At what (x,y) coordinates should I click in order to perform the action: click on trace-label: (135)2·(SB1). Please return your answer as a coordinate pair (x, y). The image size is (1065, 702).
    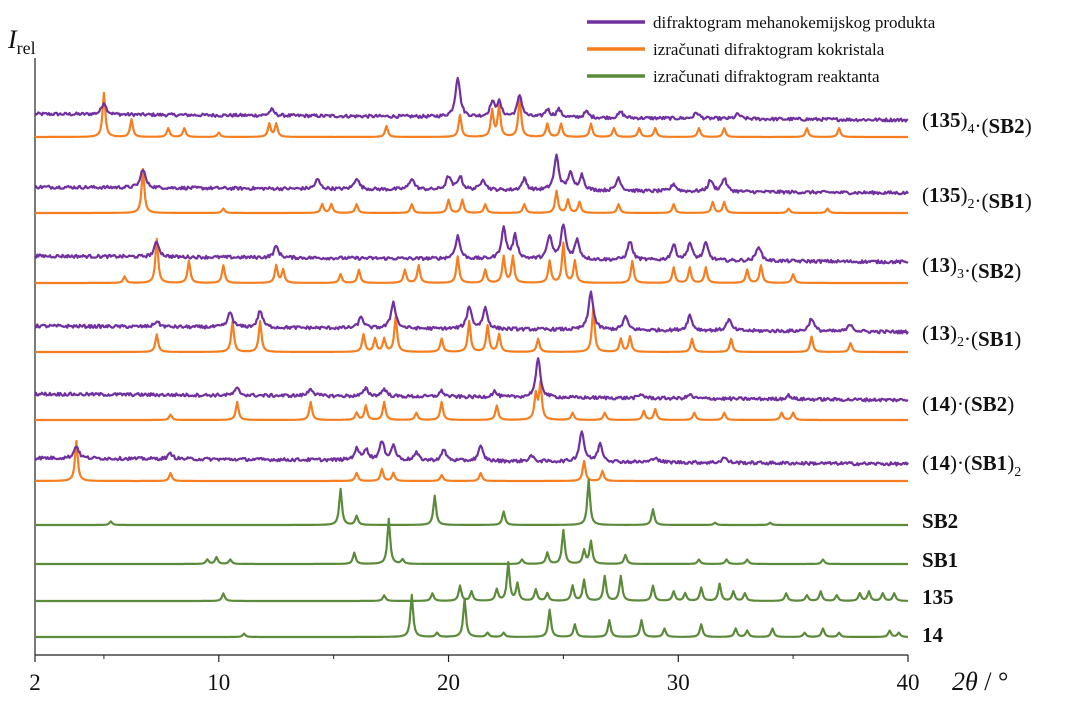
    Looking at the image, I should click on (977, 198).